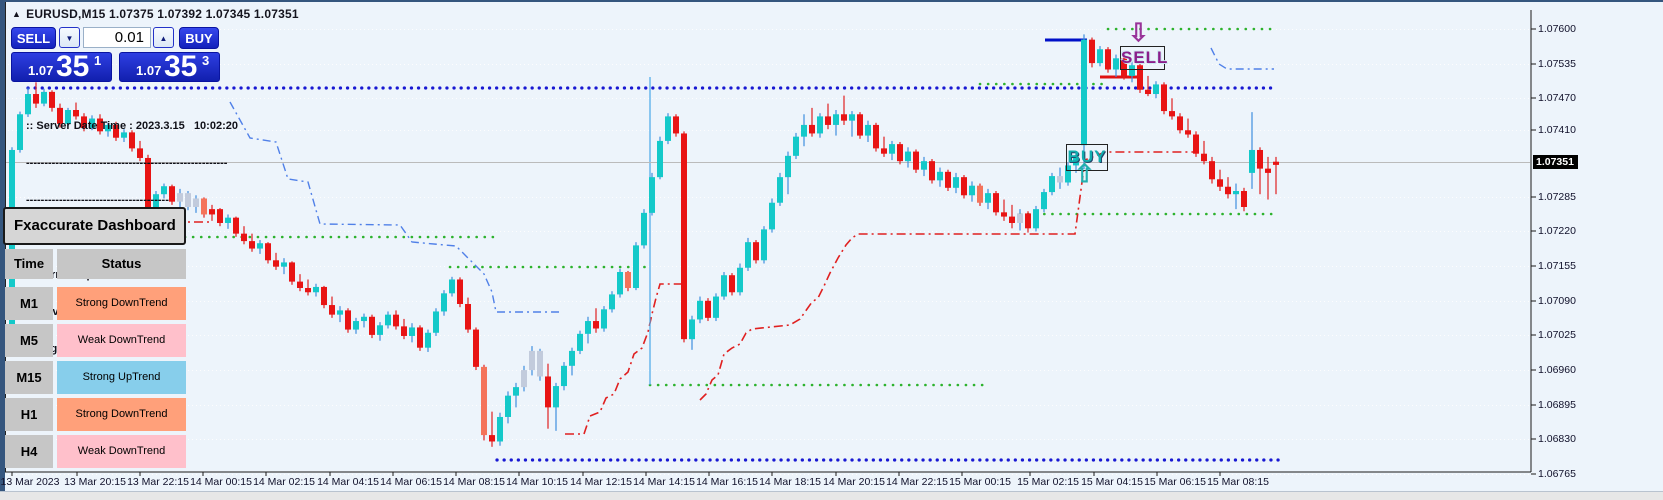 Image resolution: width=1663 pixels, height=500 pixels. What do you see at coordinates (221, 482) in the screenshot?
I see `time-tick-label: 14 Mar 00:15` at bounding box center [221, 482].